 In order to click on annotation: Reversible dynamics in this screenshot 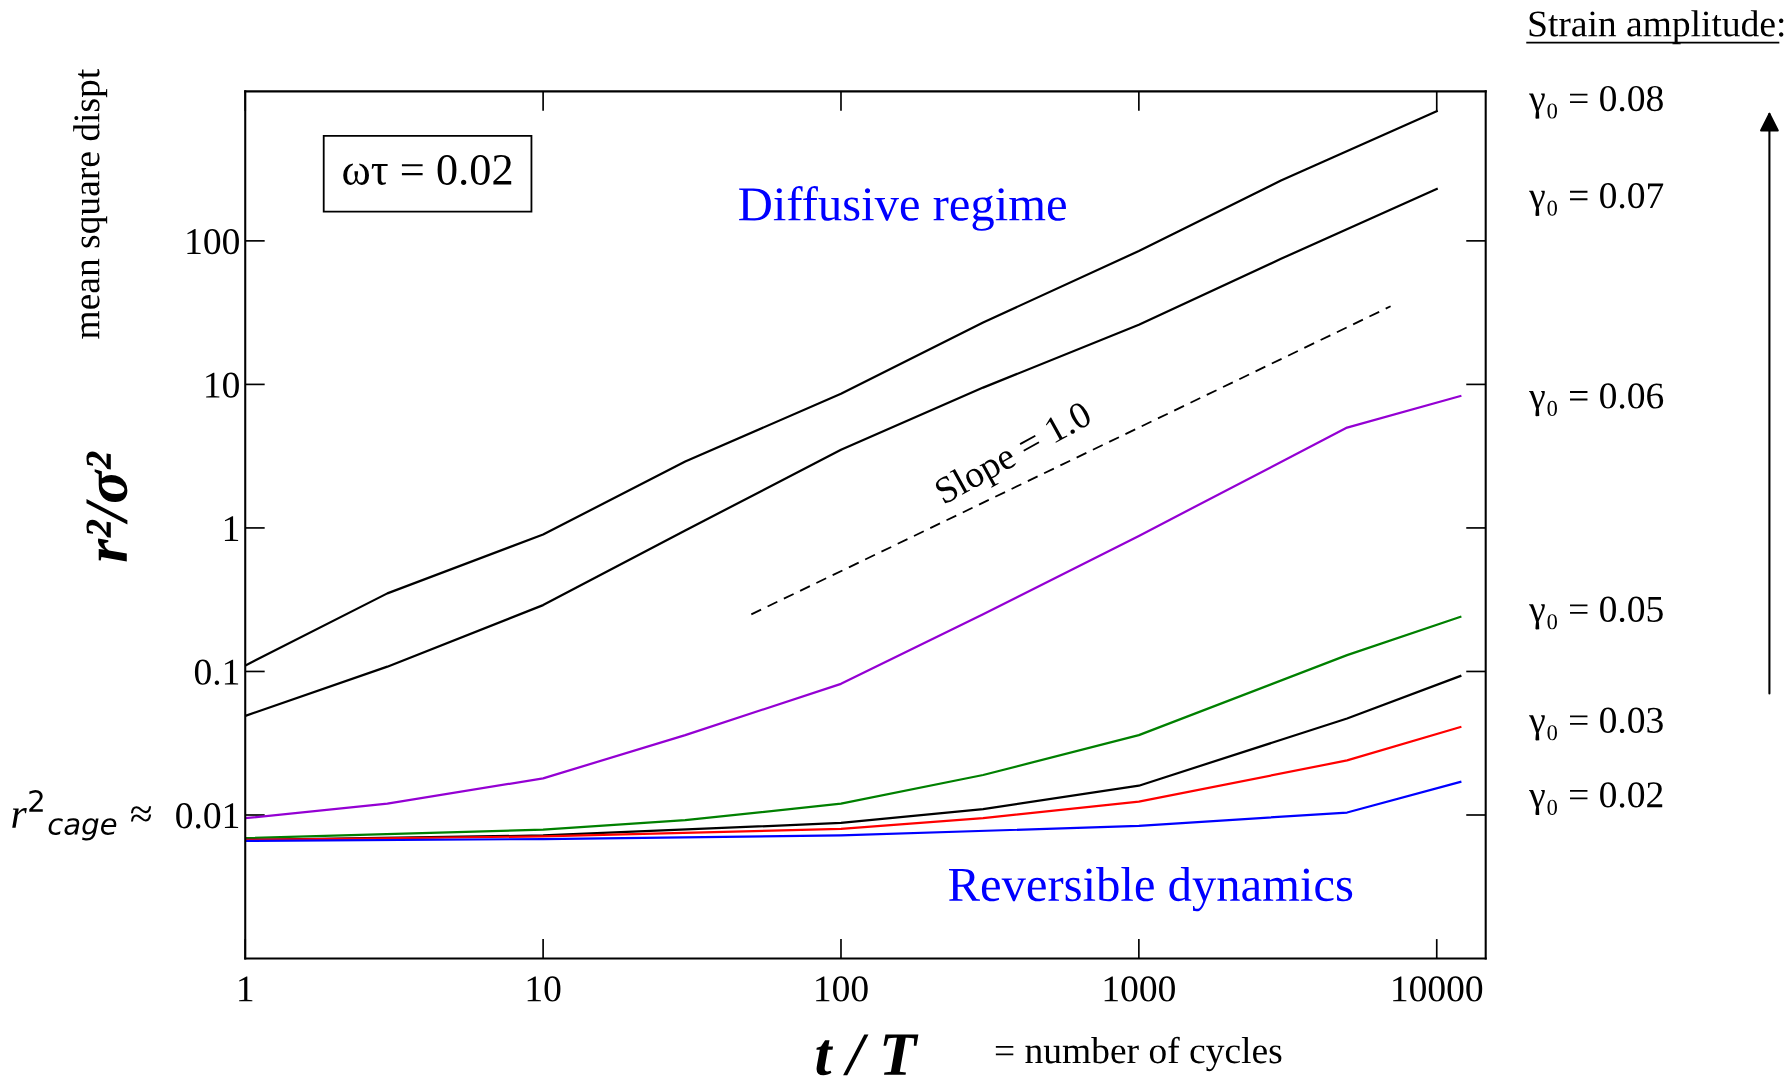, I will do `click(1151, 889)`.